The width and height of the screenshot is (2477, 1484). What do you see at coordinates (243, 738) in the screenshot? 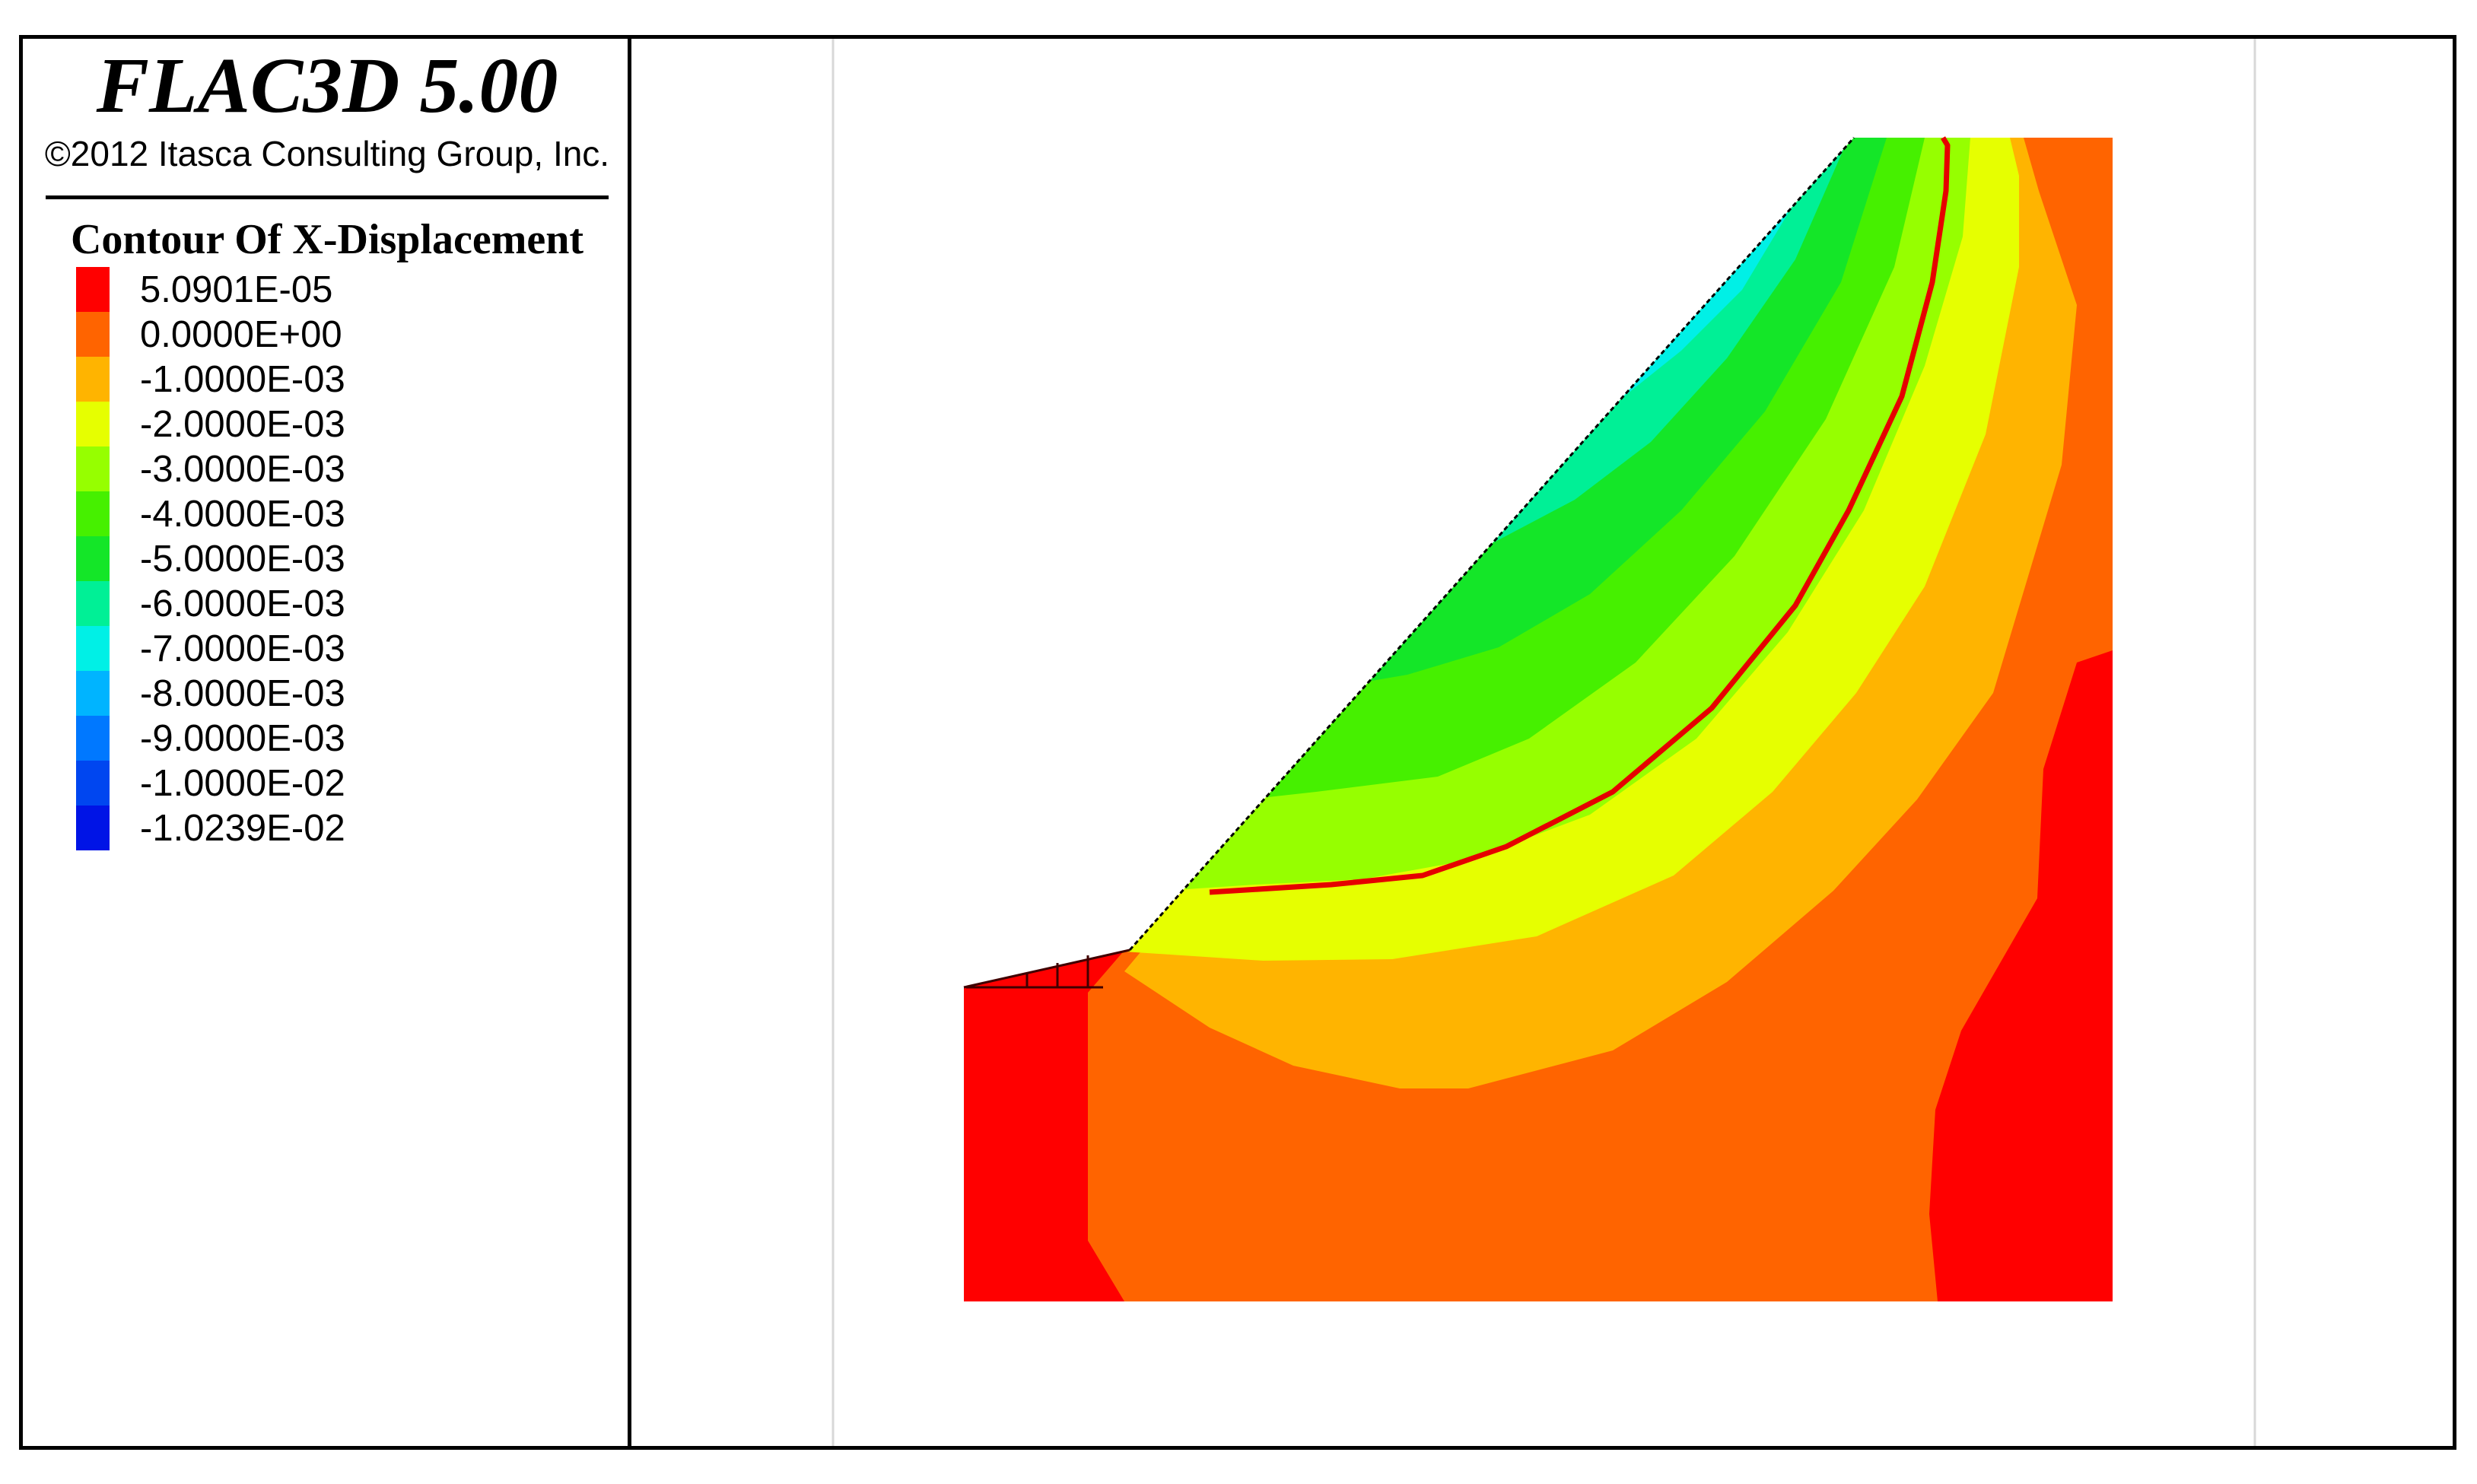
I see `legend-label: -9.0000E-03` at bounding box center [243, 738].